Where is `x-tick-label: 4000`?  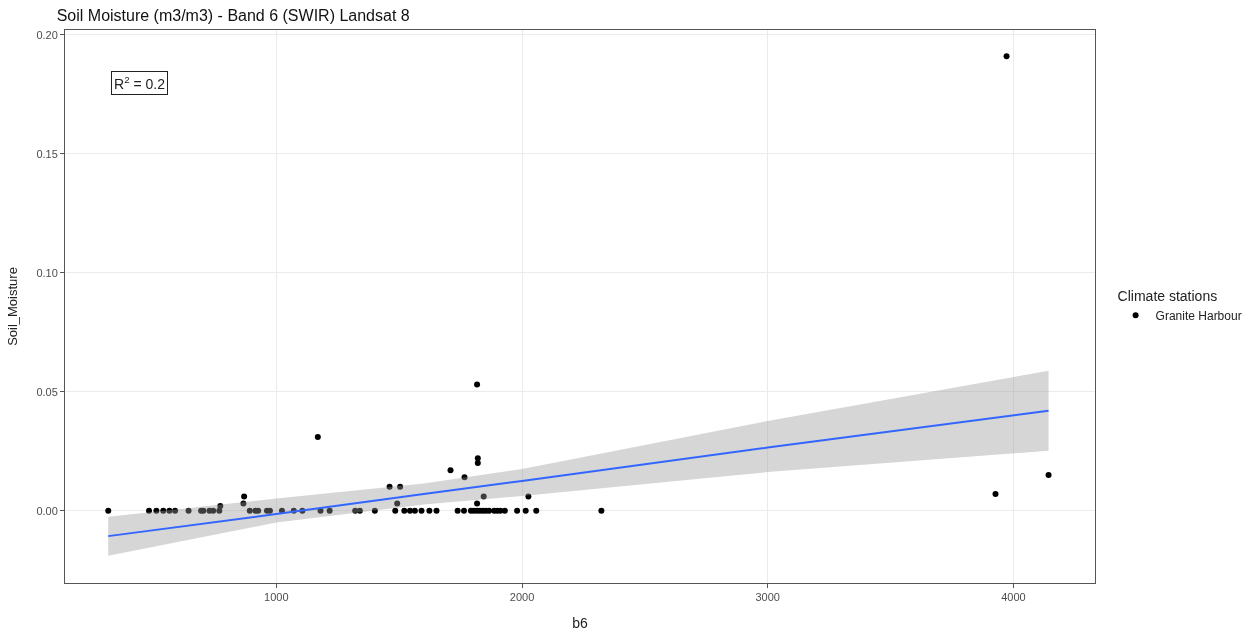
x-tick-label: 4000 is located at coordinates (1013, 597).